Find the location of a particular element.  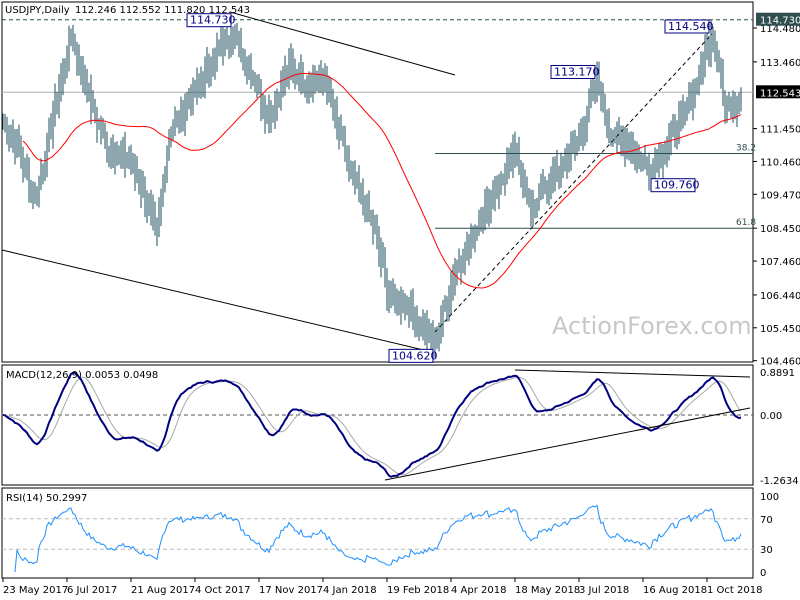

rsi-panel is located at coordinates (377, 533).